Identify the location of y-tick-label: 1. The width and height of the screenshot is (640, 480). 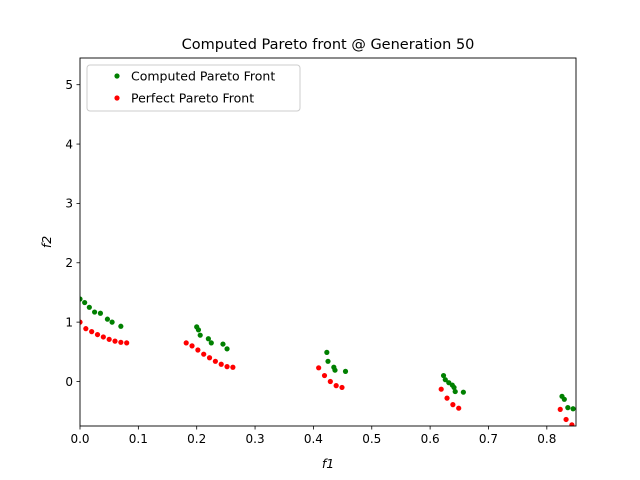
(69, 322).